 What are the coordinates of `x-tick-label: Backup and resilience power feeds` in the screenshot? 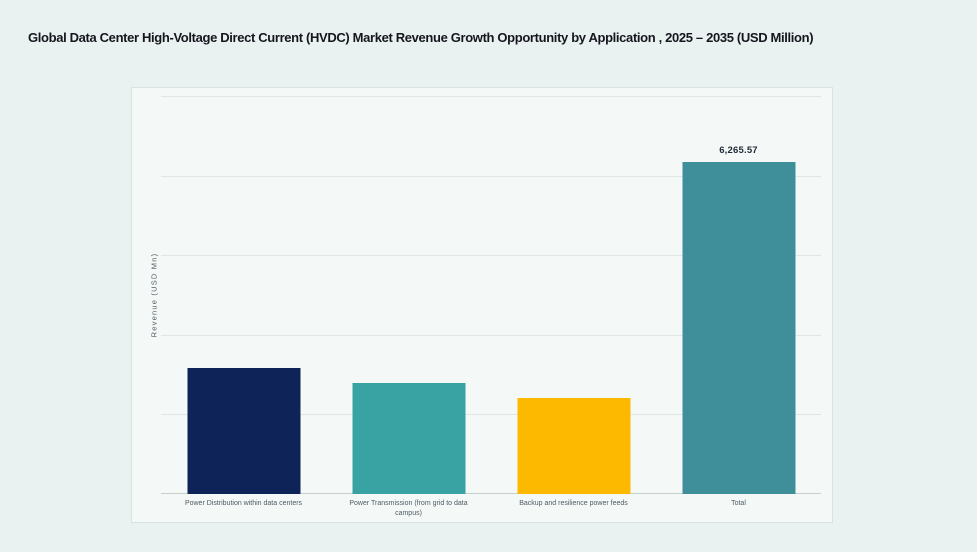 It's located at (573, 503).